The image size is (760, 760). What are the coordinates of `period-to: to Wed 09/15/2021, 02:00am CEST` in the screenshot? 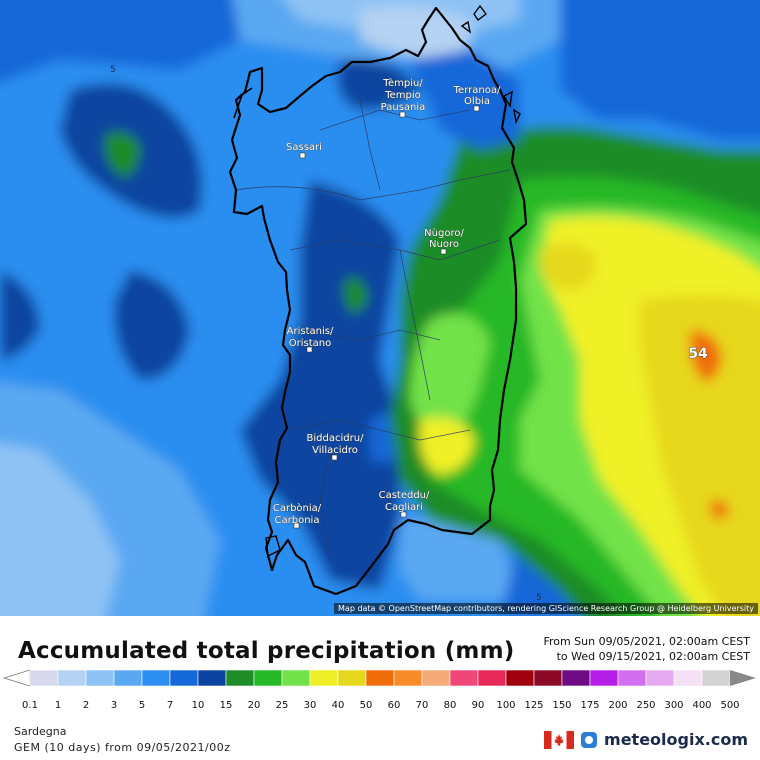 It's located at (653, 656).